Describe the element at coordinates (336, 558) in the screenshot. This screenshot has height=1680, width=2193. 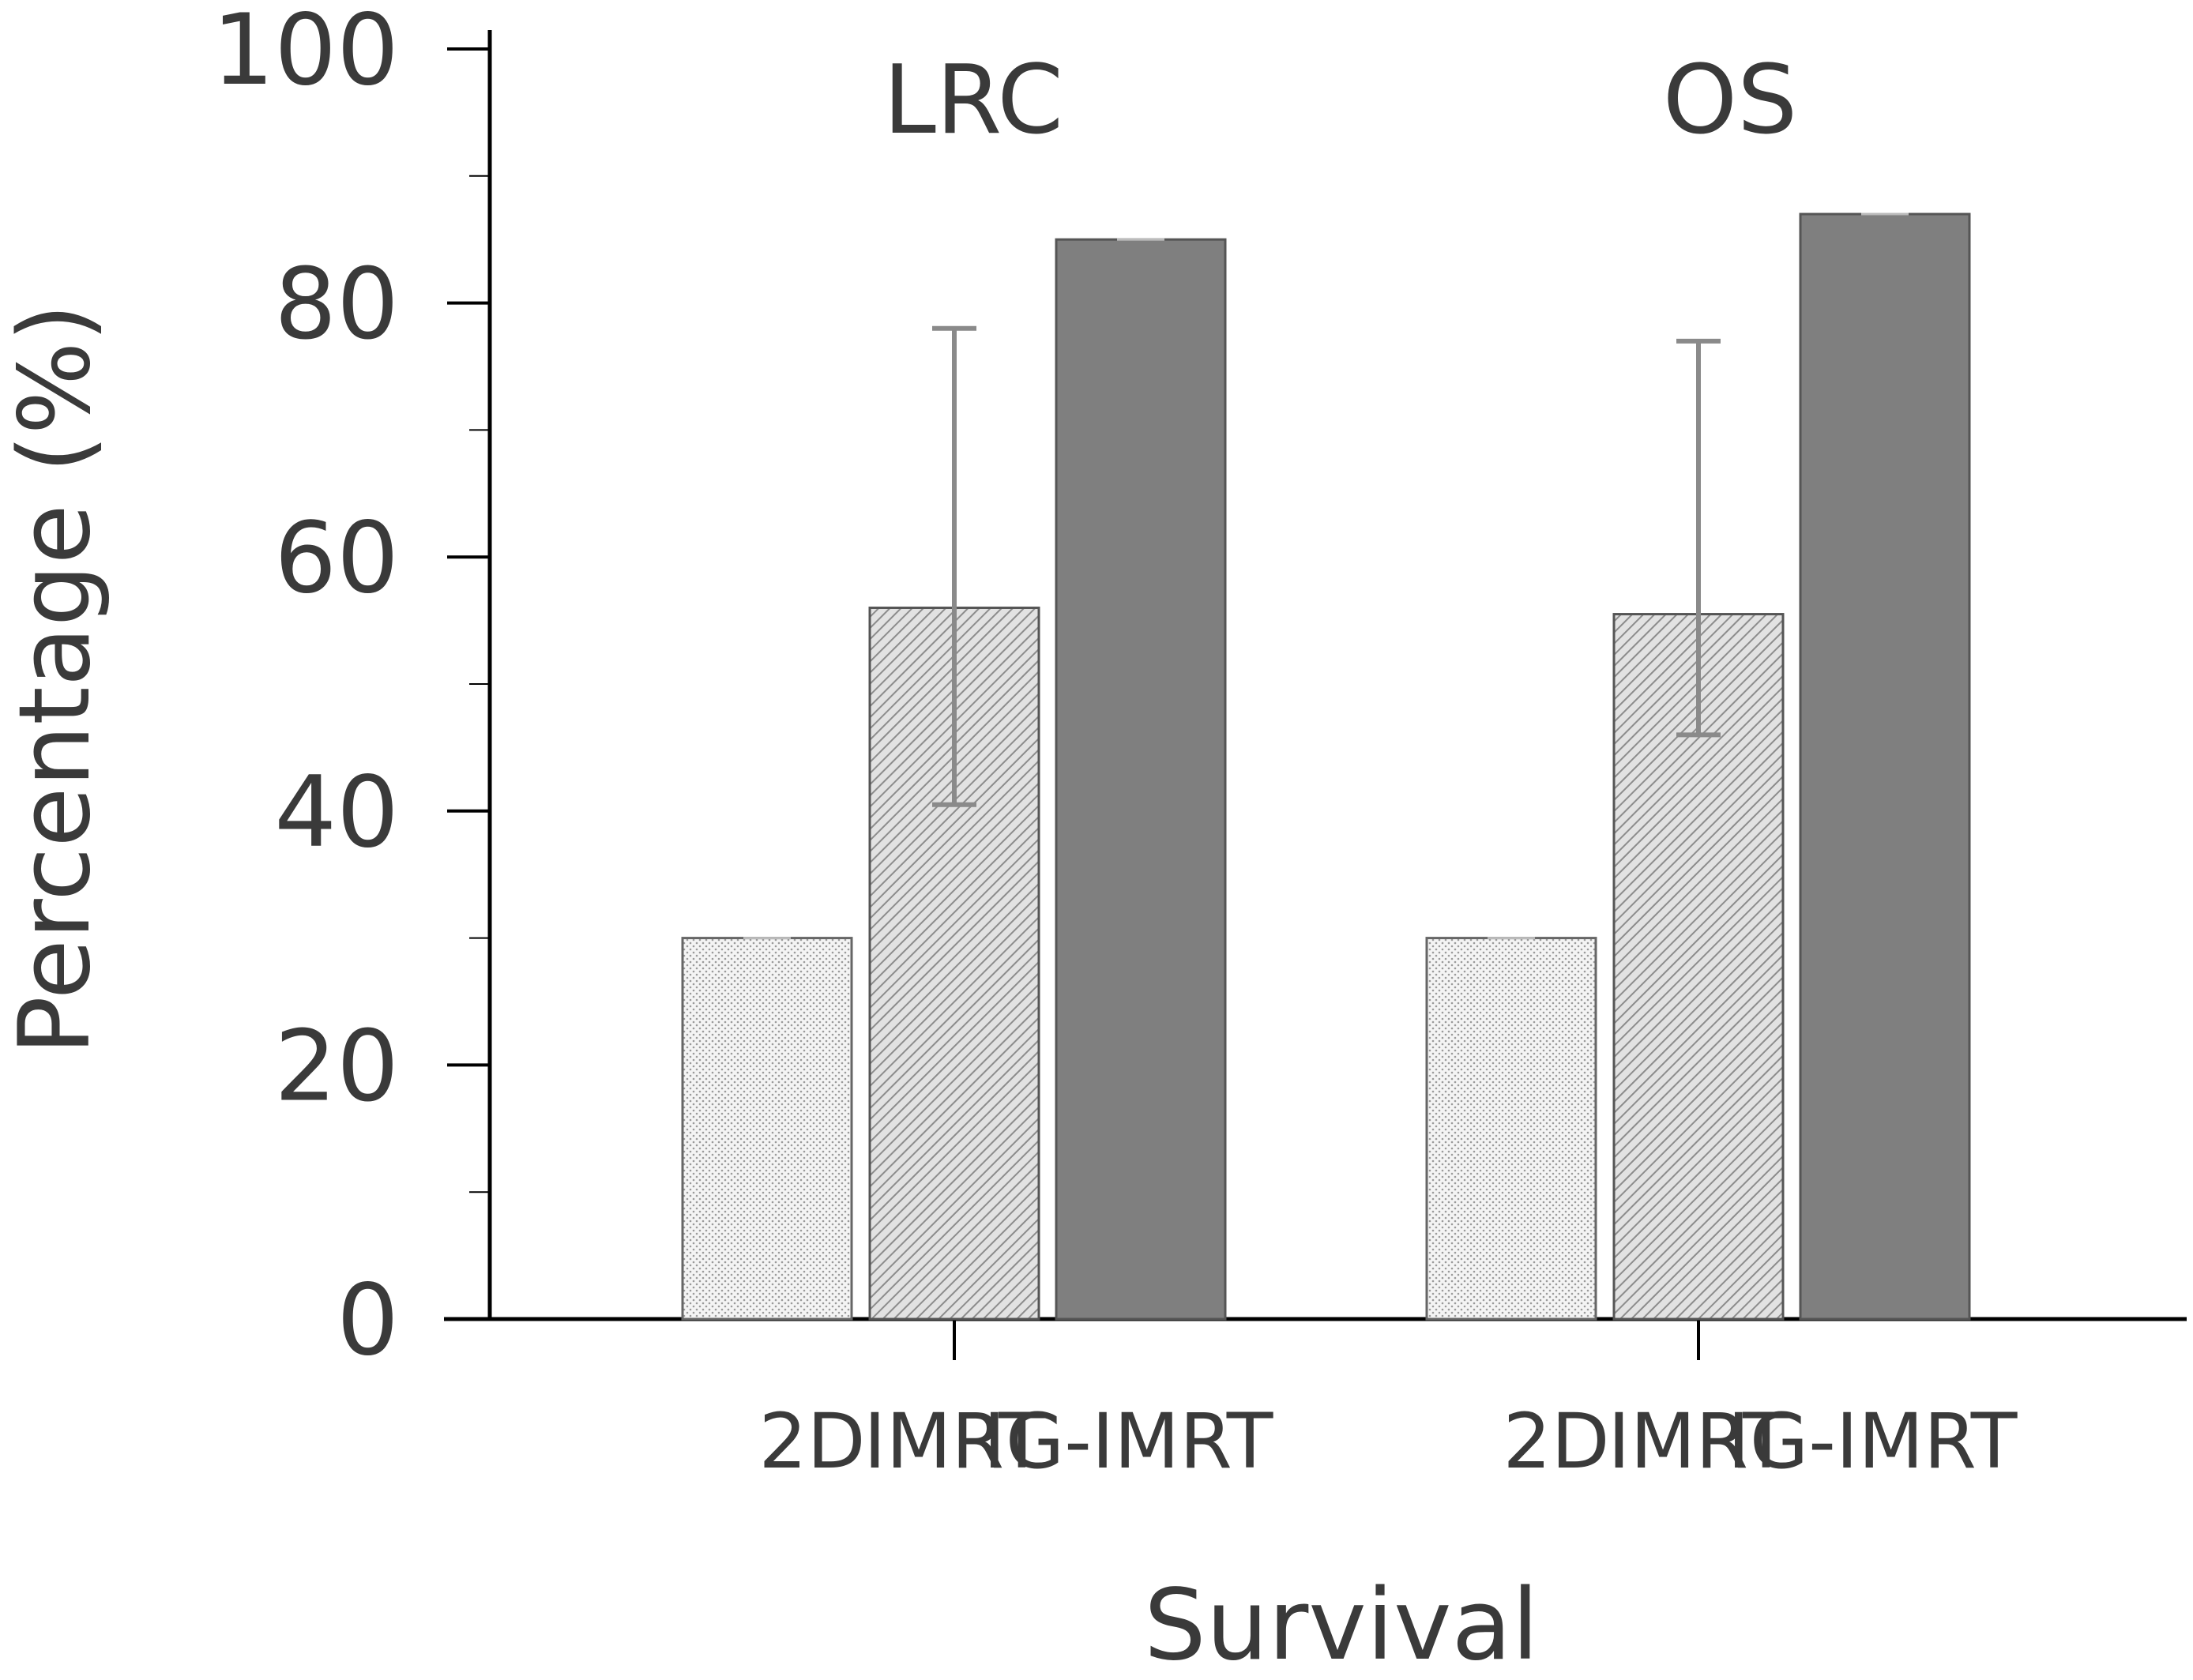
I see `y-tick-label: 60` at that location.